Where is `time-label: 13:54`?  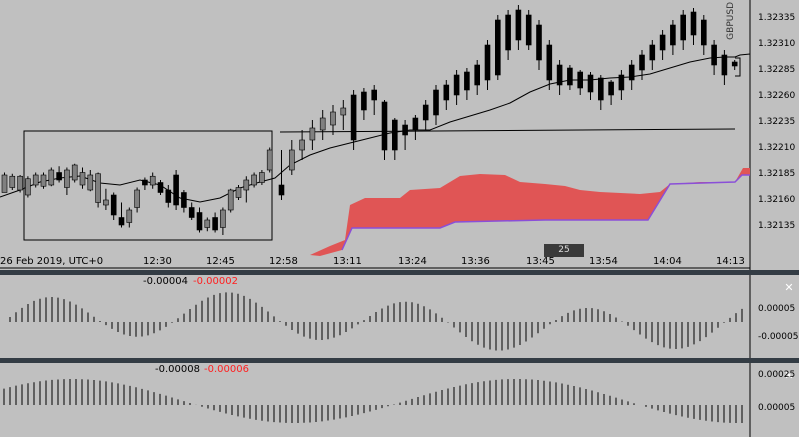 time-label: 13:54 is located at coordinates (603, 261).